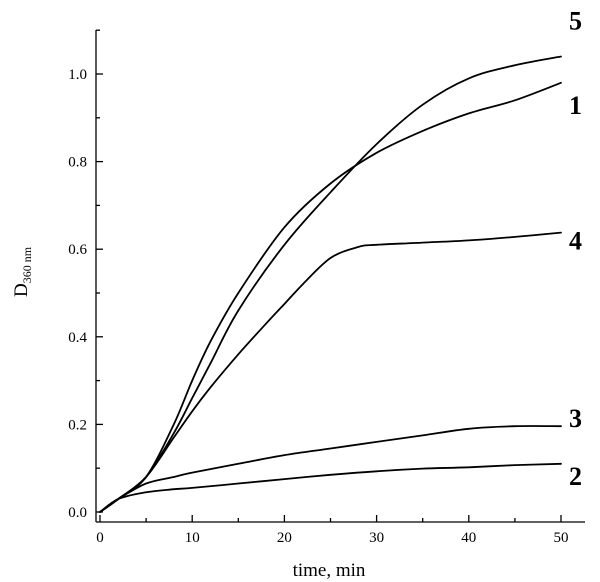 This screenshot has width=600, height=582. What do you see at coordinates (284, 538) in the screenshot?
I see `x-tick-label: 20` at bounding box center [284, 538].